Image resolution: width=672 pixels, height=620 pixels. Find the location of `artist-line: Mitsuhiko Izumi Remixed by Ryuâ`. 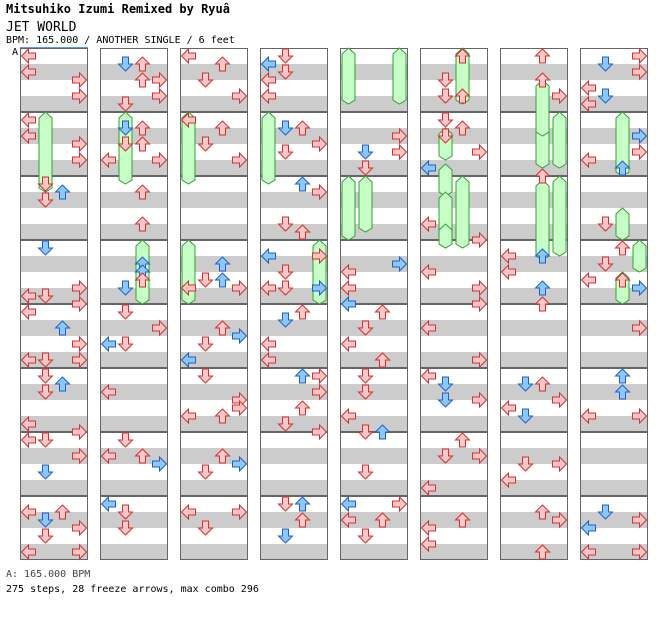

artist-line: Mitsuhiko Izumi Remixed by Ryuâ is located at coordinates (118, 9).